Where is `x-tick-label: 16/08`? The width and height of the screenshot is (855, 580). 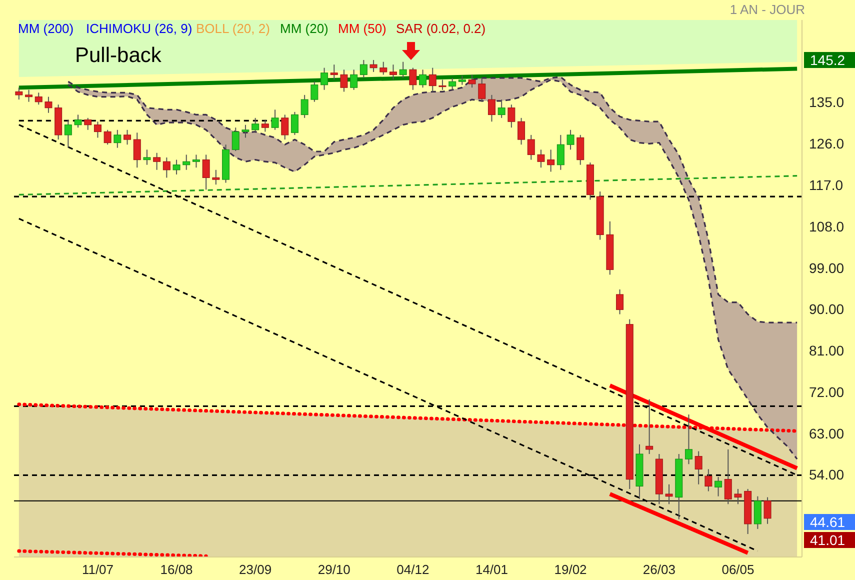
x-tick-label: 16/08 is located at coordinates (176, 570).